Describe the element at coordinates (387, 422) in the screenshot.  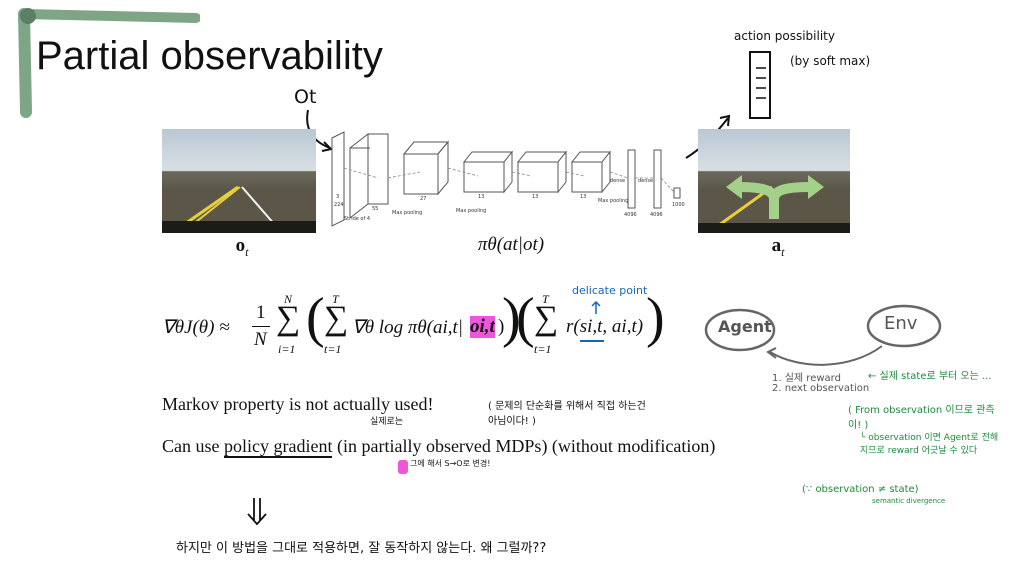
I see `markov-note-below: 실제로는` at that location.